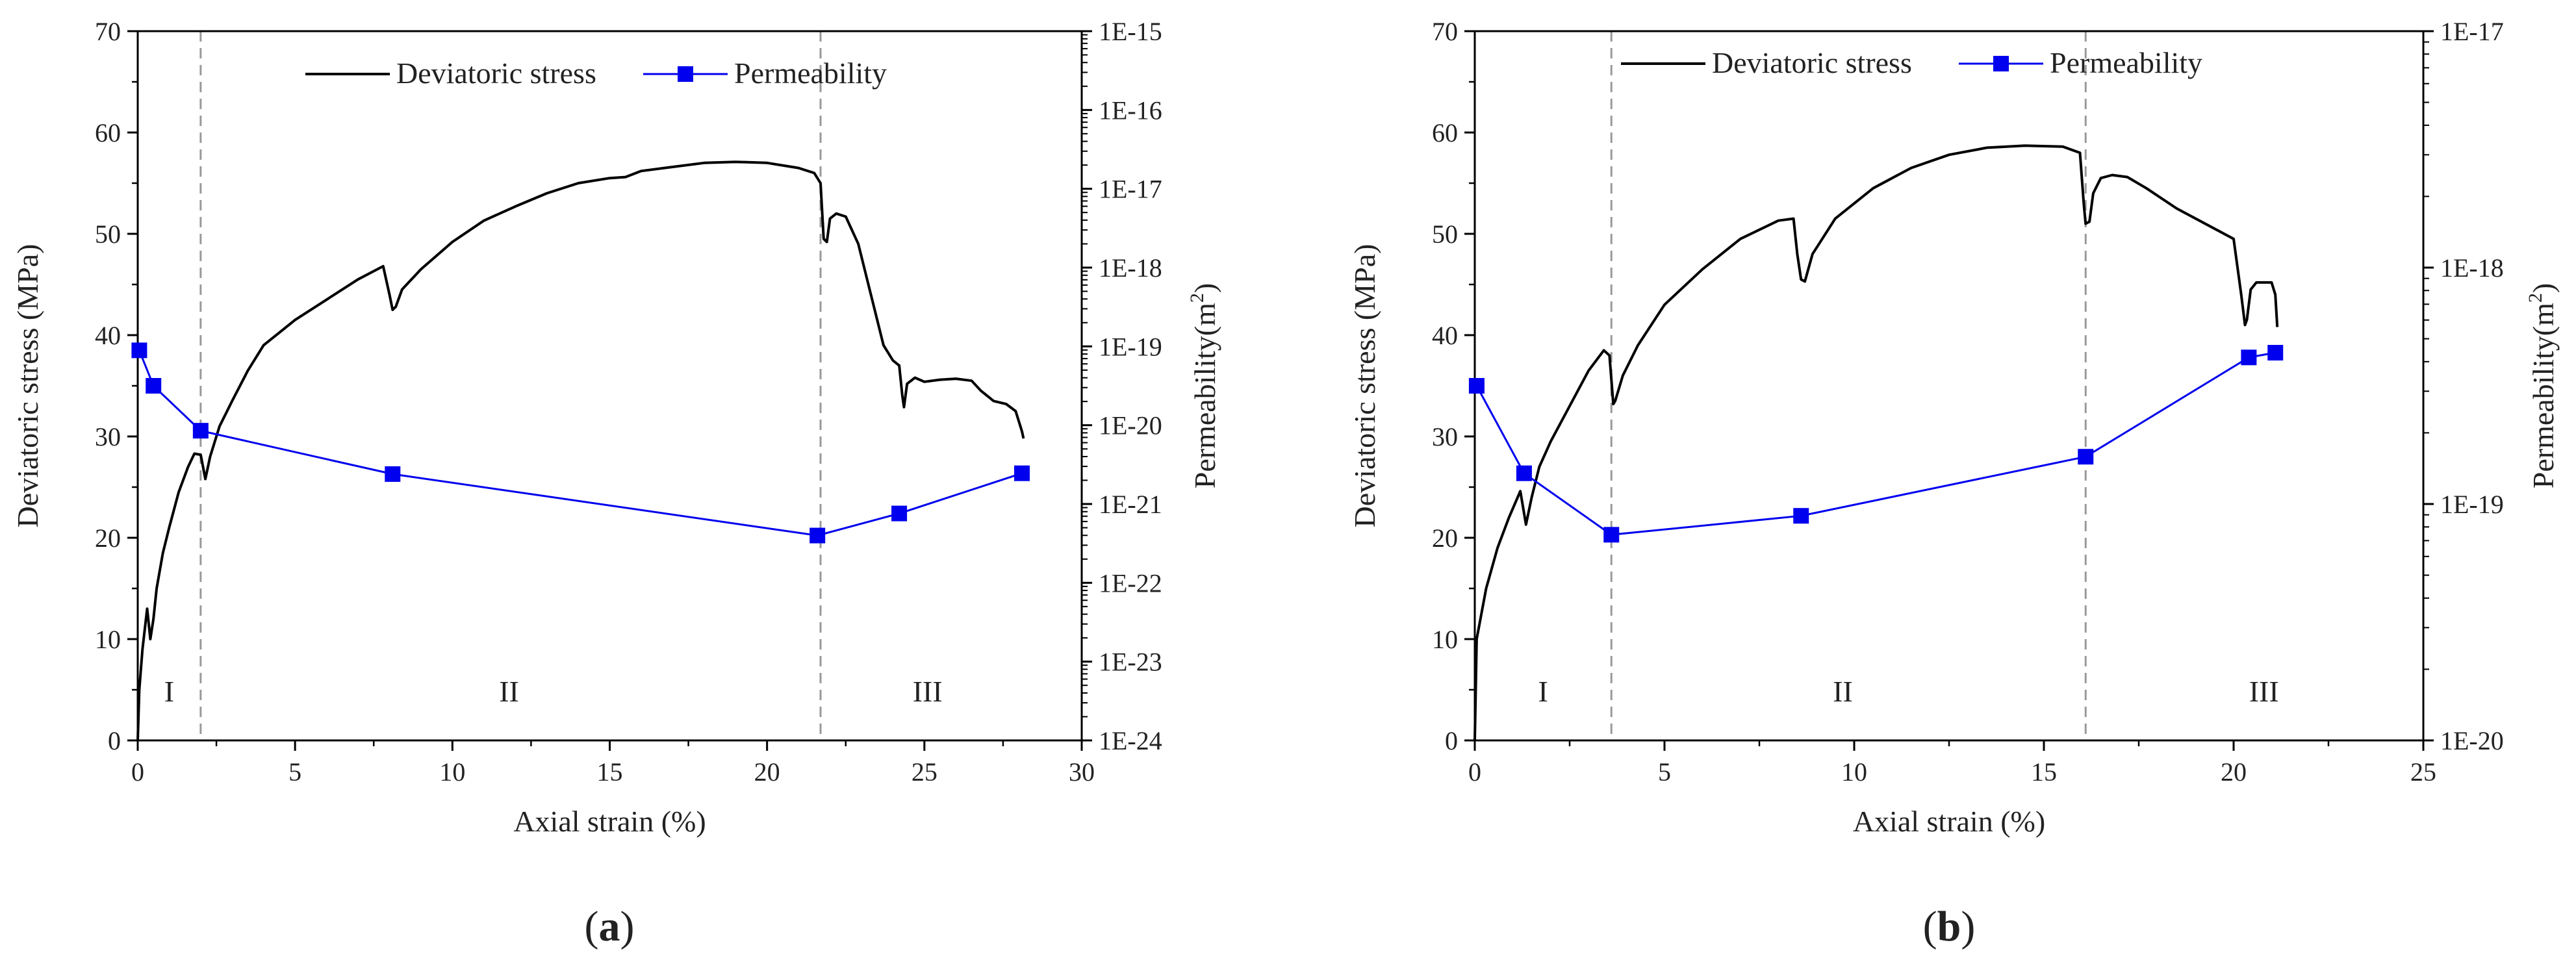 Image resolution: width=2576 pixels, height=958 pixels. What do you see at coordinates (1130, 662) in the screenshot?
I see `y2-tick-label: 1E-23` at bounding box center [1130, 662].